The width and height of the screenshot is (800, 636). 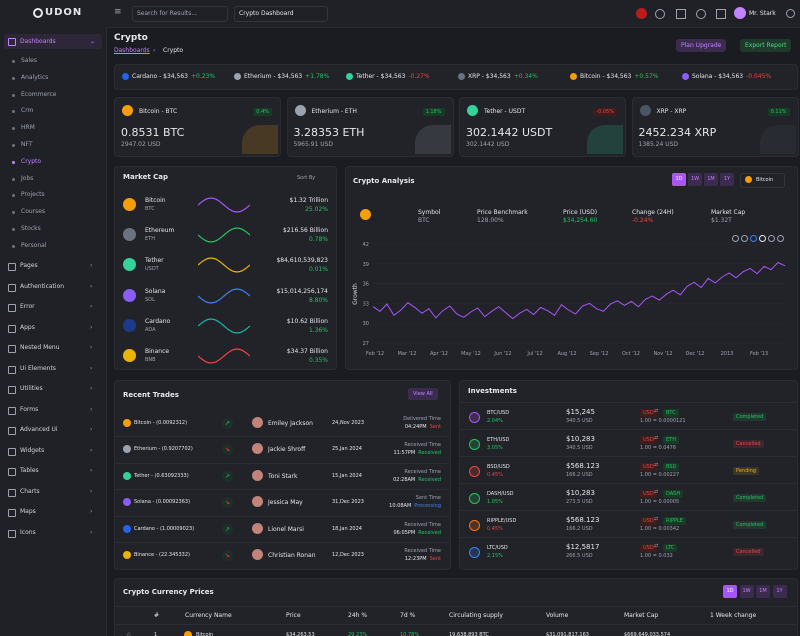 I want to click on swap-icon: ⇄, so click(x=656, y=411).